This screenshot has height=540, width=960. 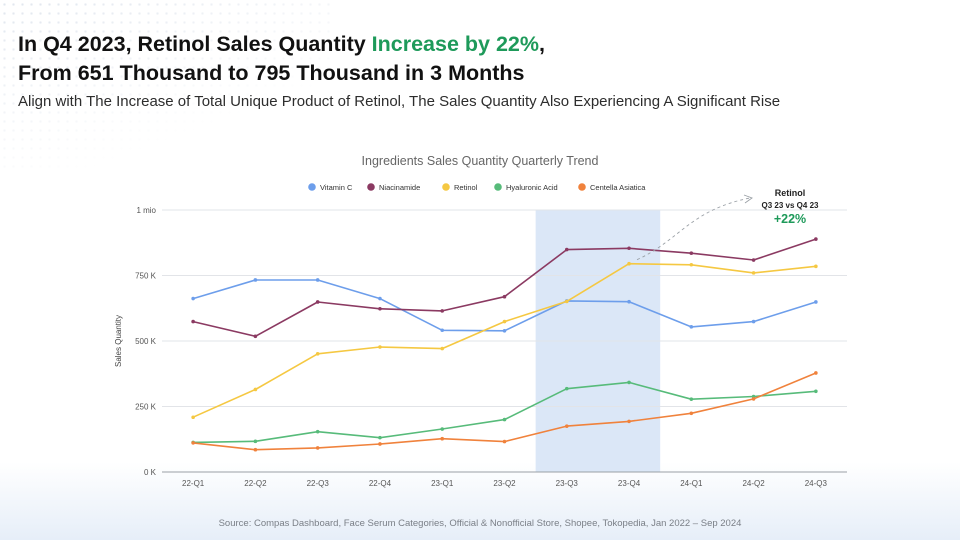 I want to click on legend-label: Vitamin C, so click(x=336, y=187).